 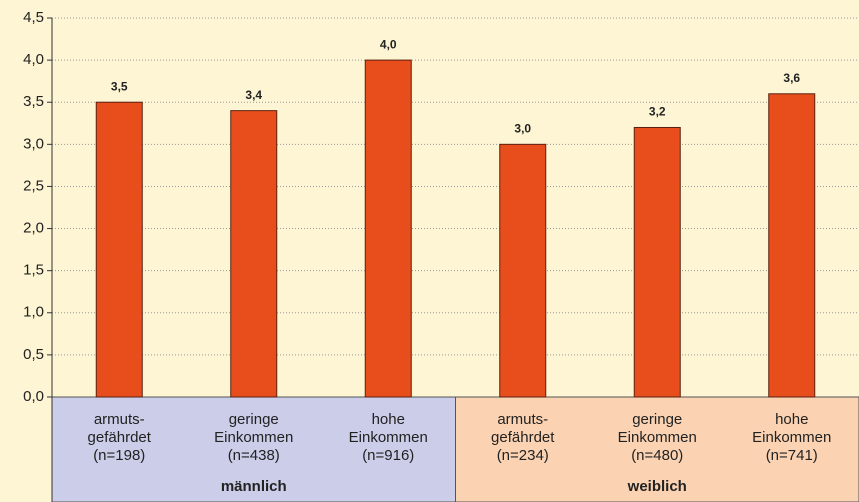 I want to click on x-tick-label-line: (n=198), so click(x=119, y=455).